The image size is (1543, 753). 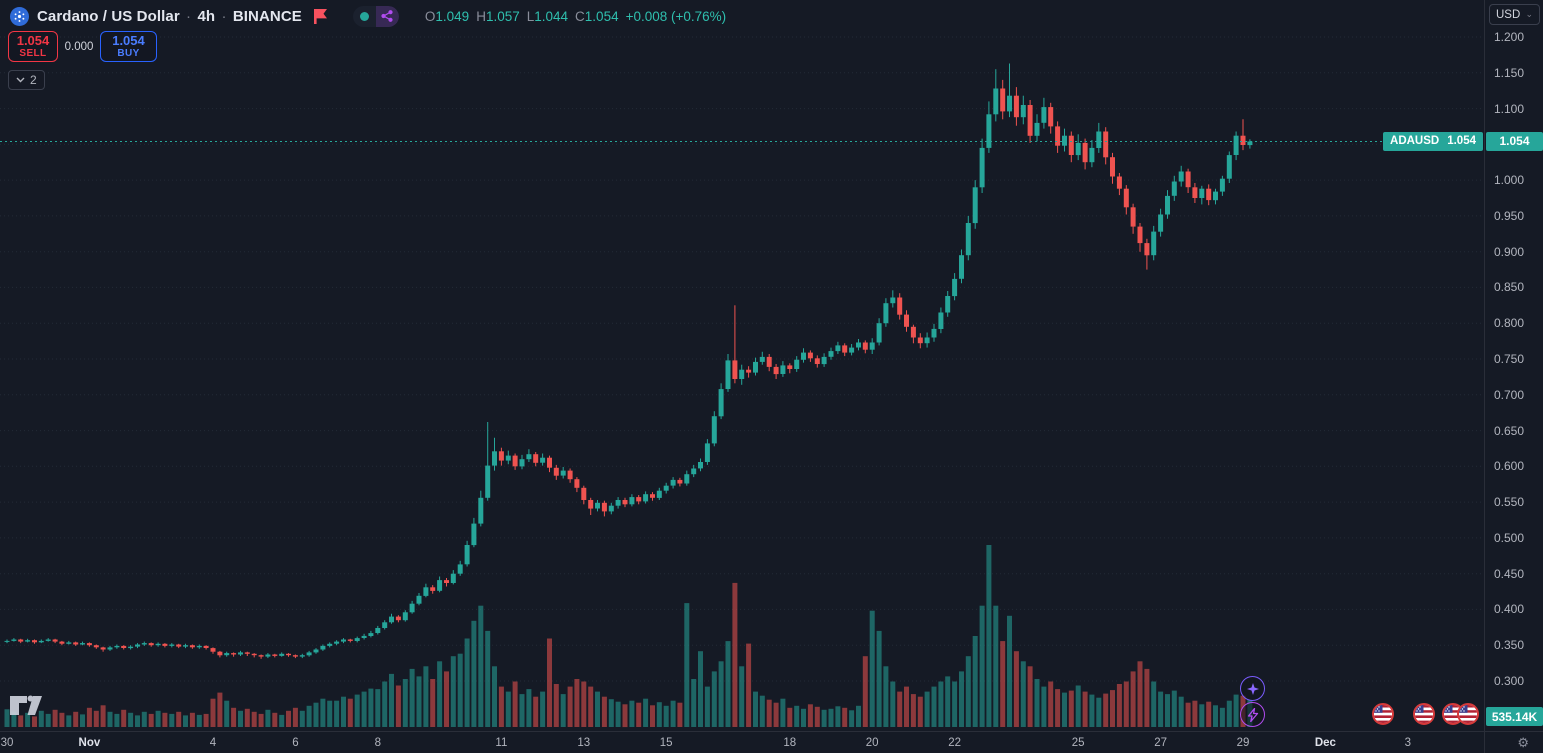 I want to click on time-tick: 29, so click(x=1243, y=742).